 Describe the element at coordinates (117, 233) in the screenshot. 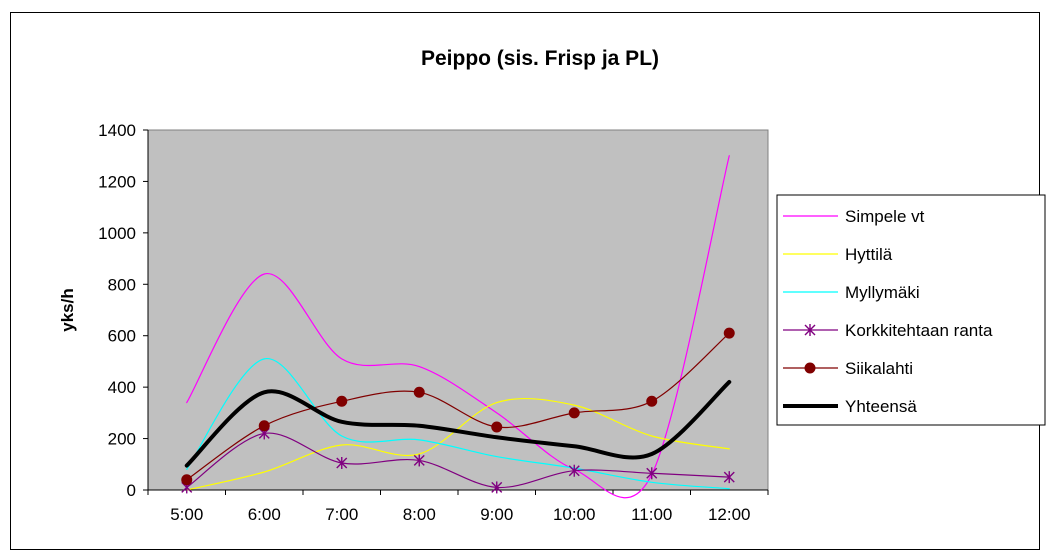

I see `y-tick-label: 1000` at that location.